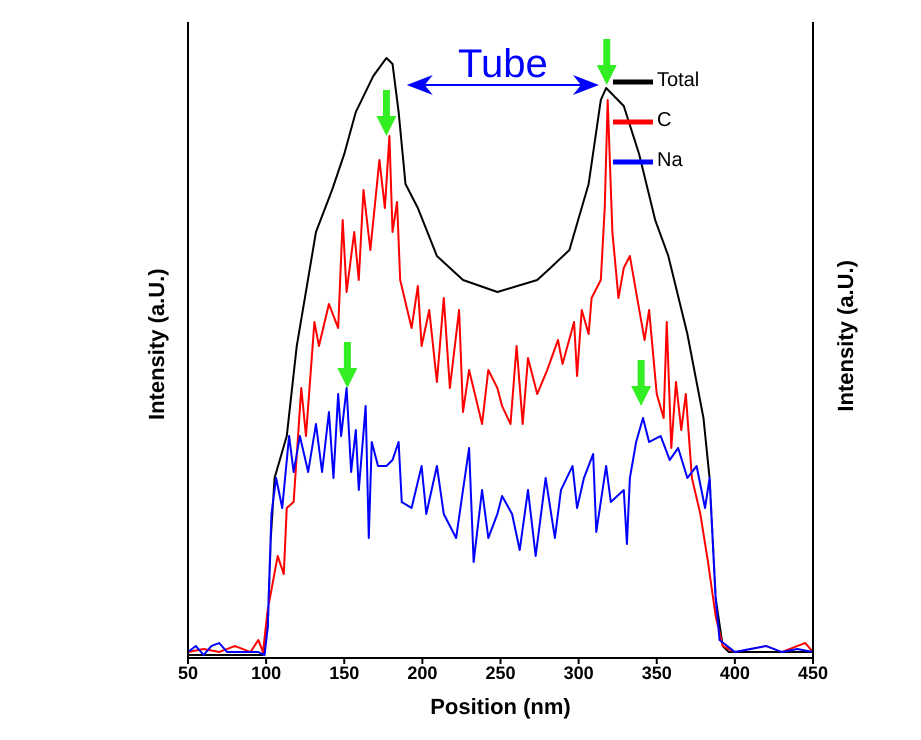  What do you see at coordinates (156, 344) in the screenshot?
I see `y-axis-title: Intensity (a.U.)` at bounding box center [156, 344].